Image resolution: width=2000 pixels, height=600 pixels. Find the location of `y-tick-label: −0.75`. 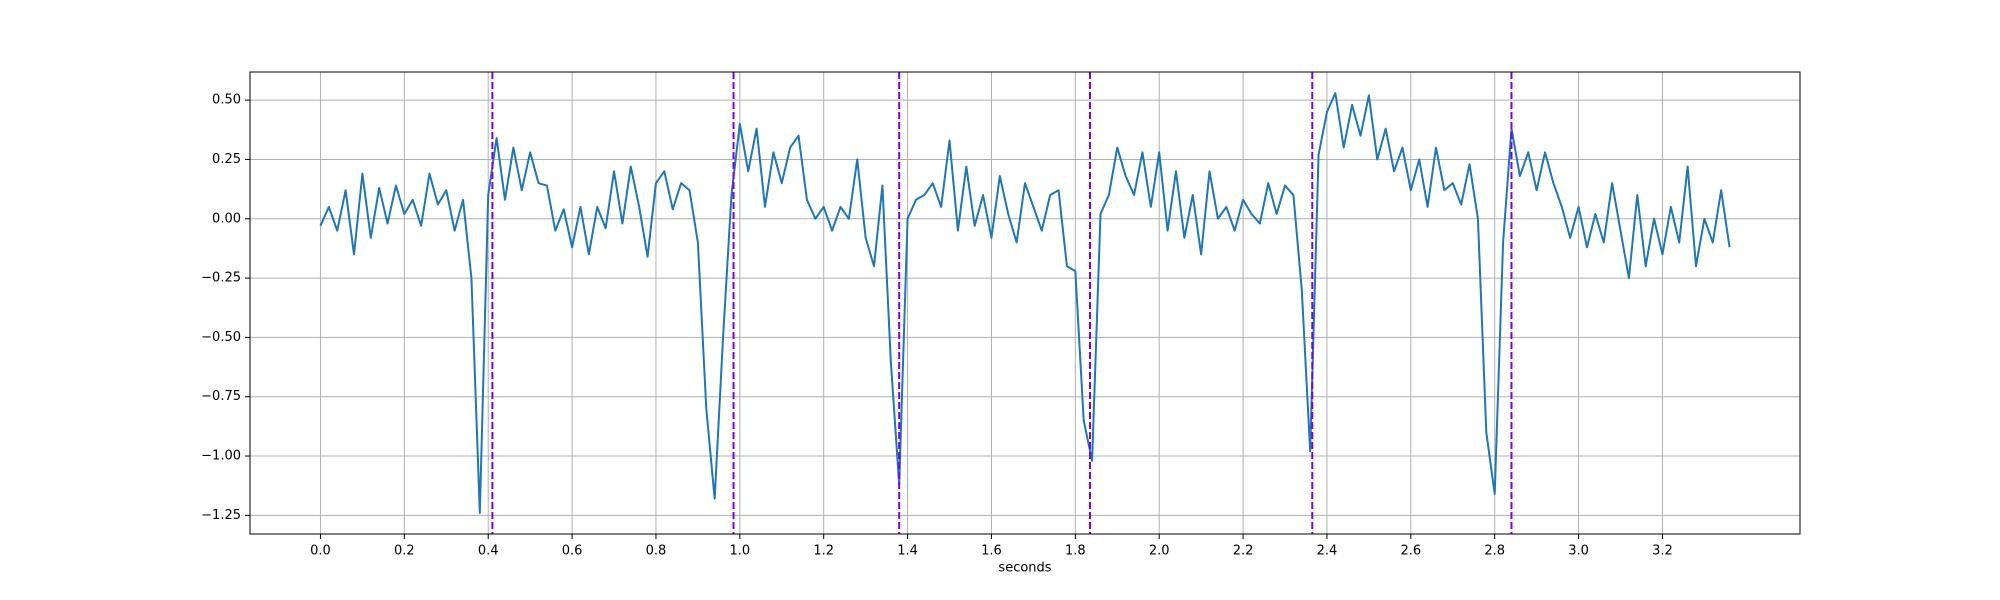

y-tick-label: −0.75 is located at coordinates (221, 396).